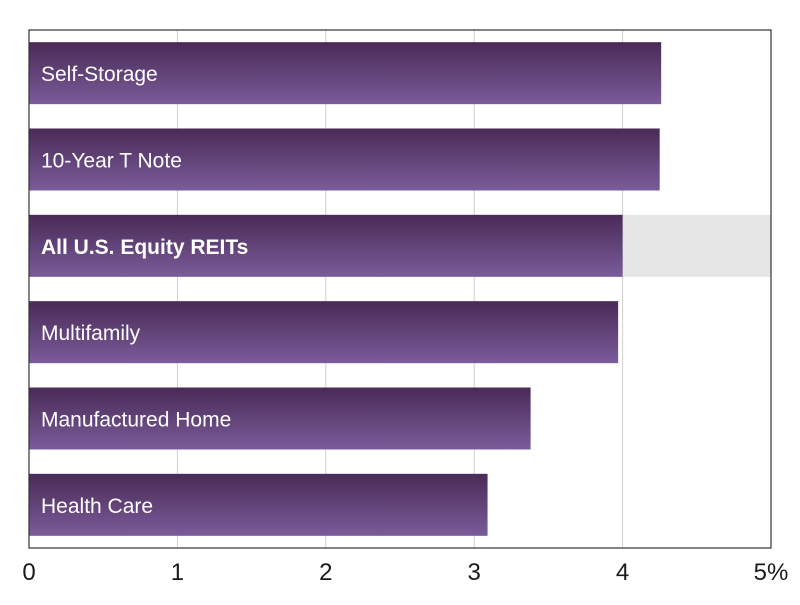 The height and width of the screenshot is (605, 800). Describe the element at coordinates (474, 572) in the screenshot. I see `x-tick-label: 3` at that location.